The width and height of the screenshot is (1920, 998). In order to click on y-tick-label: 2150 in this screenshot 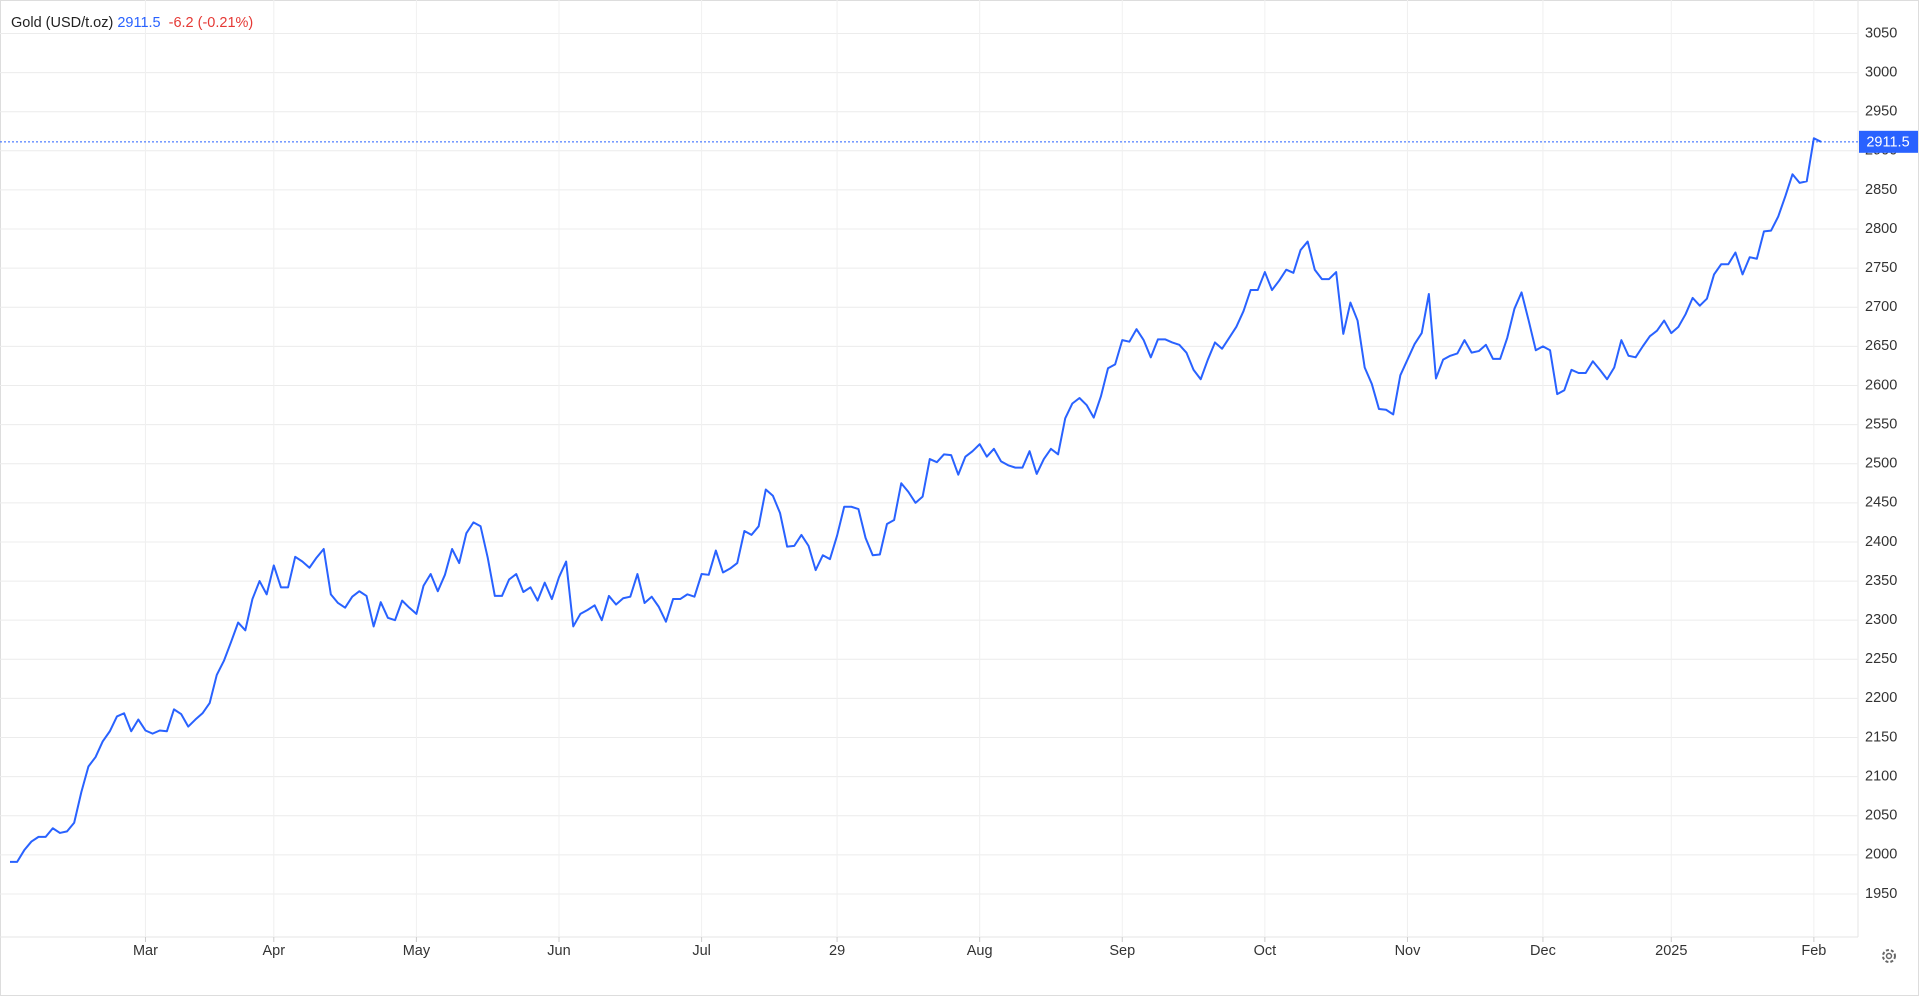, I will do `click(1881, 737)`.